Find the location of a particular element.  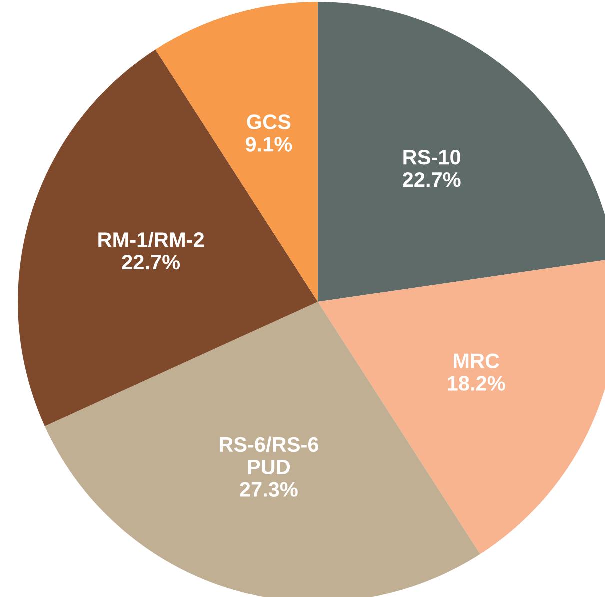

data-label: 27.3% is located at coordinates (269, 489).